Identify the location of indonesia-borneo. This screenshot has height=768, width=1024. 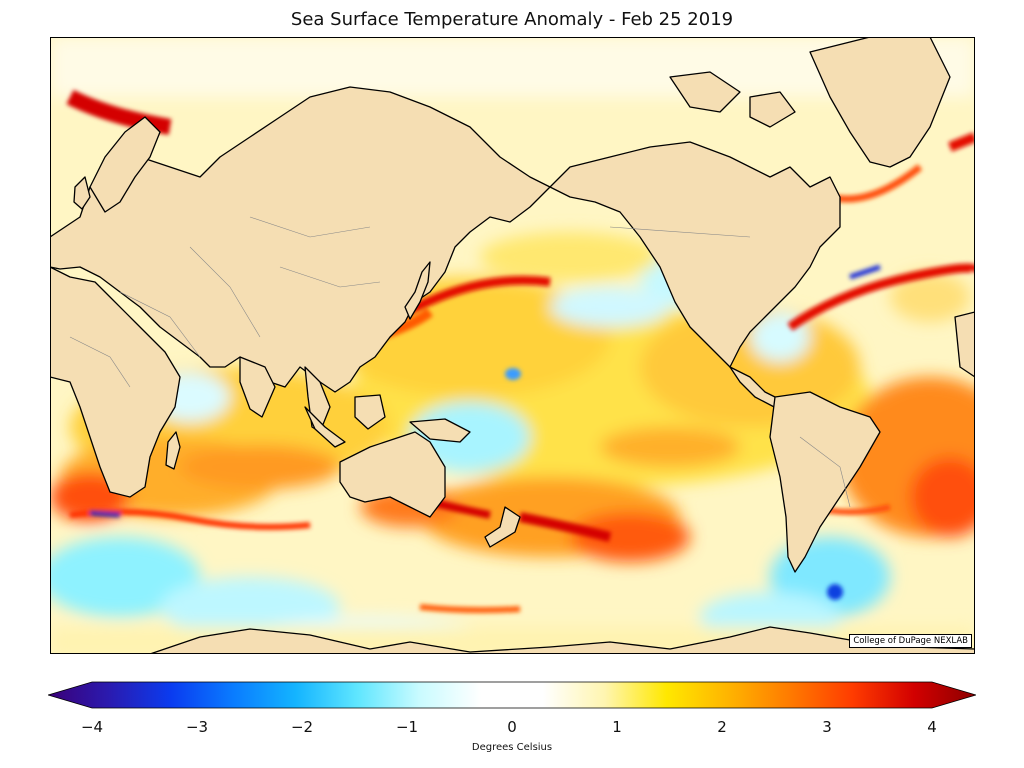
(370, 412).